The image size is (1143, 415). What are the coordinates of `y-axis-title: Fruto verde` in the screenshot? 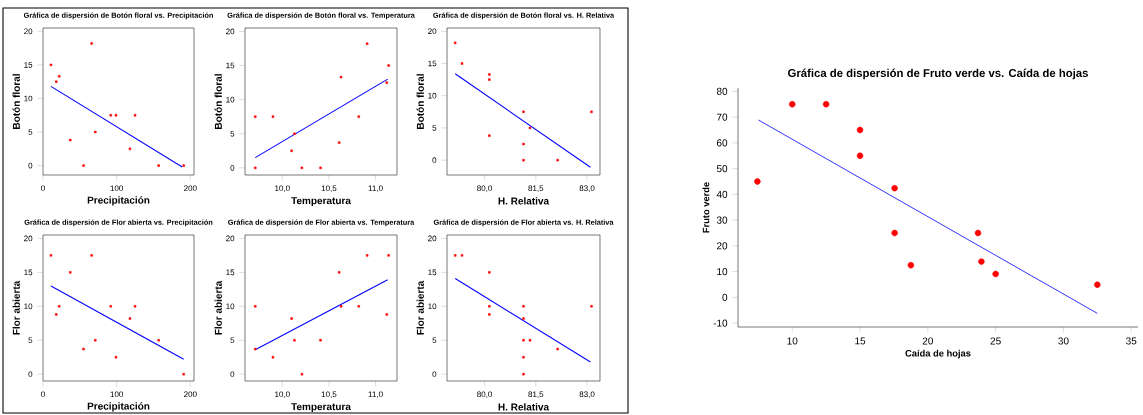 It's located at (706, 207).